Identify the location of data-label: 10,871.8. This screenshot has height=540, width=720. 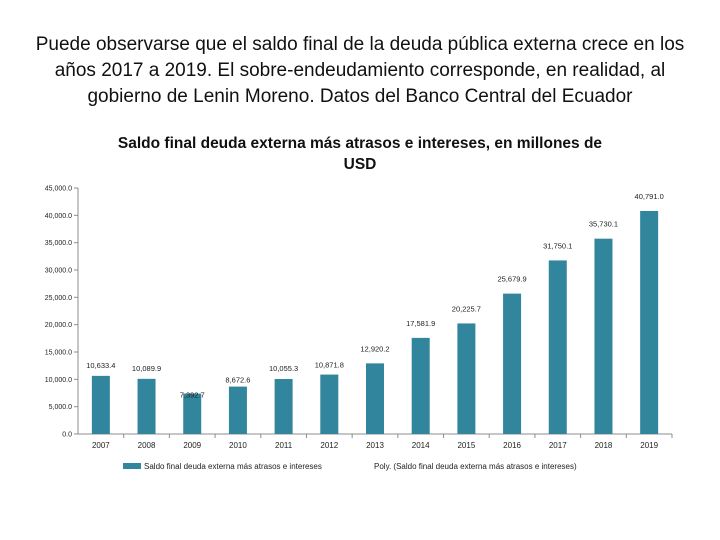
(329, 365).